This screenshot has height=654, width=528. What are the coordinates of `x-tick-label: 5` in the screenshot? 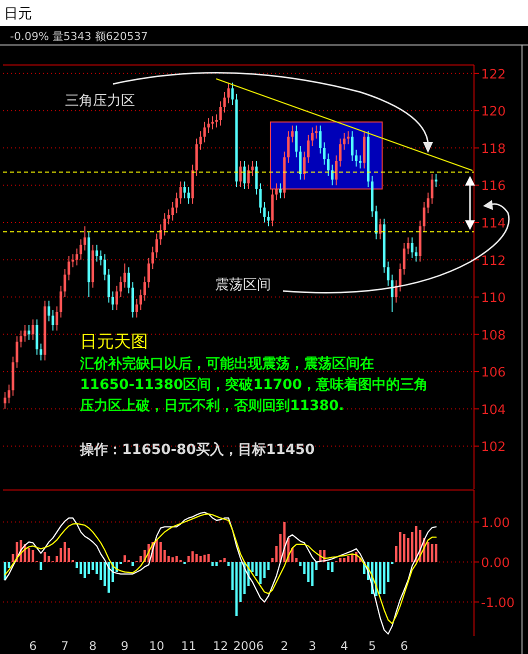 It's located at (372, 646).